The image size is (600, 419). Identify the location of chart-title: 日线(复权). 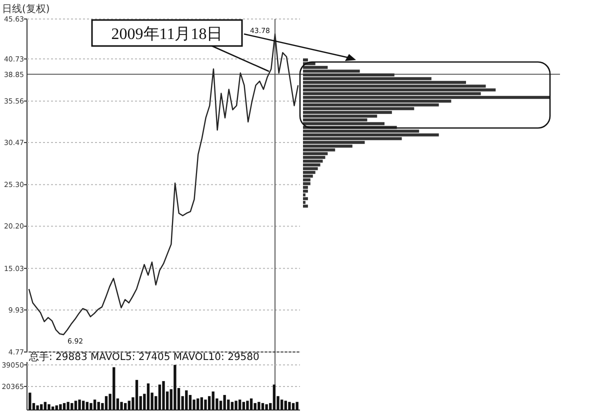
(26, 9).